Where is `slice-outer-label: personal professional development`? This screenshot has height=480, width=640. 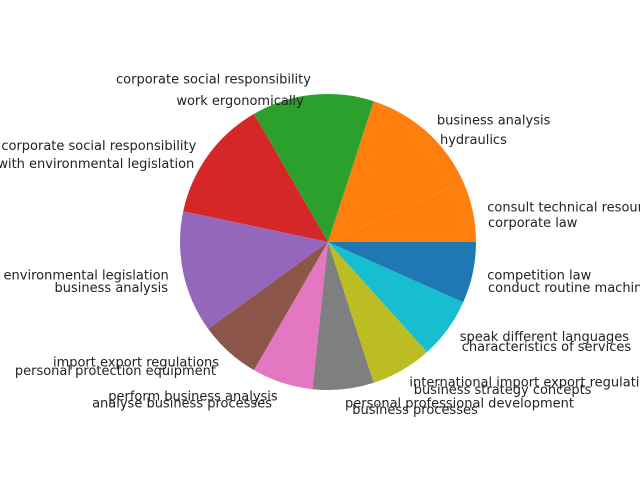 slice-outer-label: personal professional development is located at coordinates (459, 403).